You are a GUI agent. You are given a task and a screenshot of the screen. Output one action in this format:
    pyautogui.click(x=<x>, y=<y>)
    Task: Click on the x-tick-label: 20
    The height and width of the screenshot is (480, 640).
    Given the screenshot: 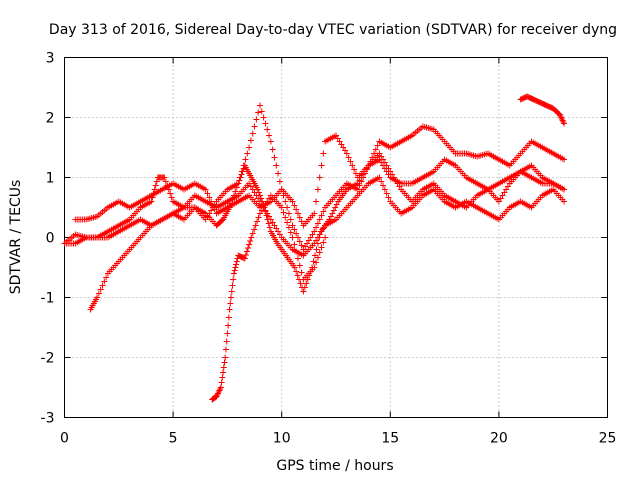 What is the action you would take?
    pyautogui.click(x=499, y=439)
    